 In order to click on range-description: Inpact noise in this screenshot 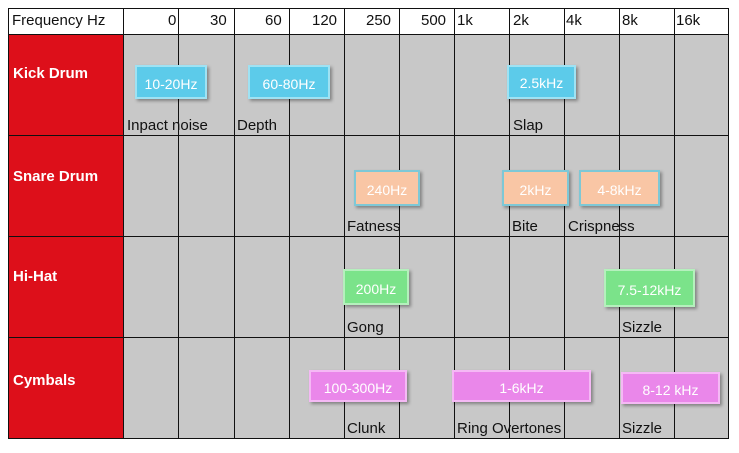, I will do `click(167, 125)`.